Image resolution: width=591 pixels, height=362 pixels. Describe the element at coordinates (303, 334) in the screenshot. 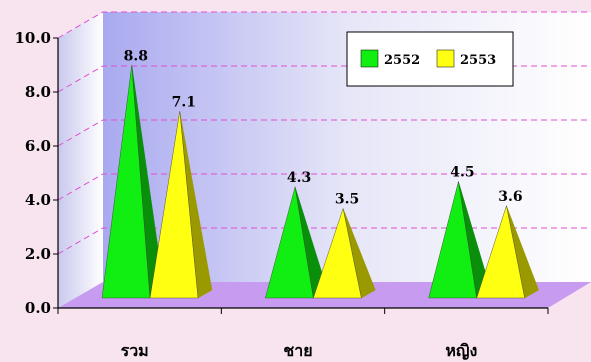

I see `x-axis: รวม ชาย หญิง` at that location.